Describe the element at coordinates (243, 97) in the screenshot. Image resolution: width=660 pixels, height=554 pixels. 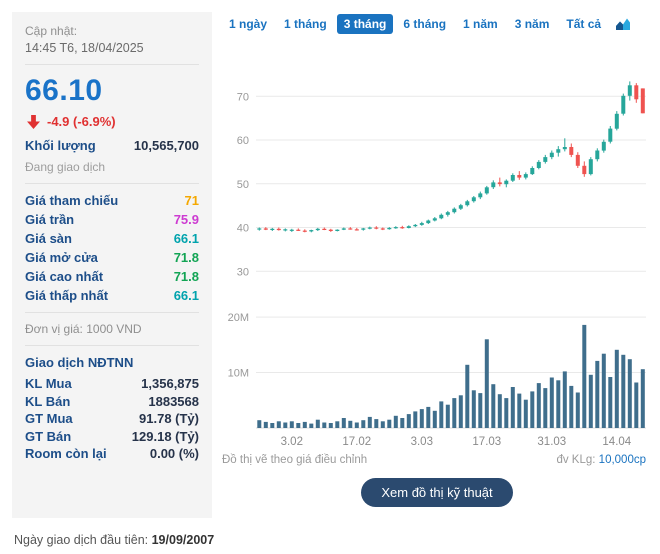
I see `svg-text: 70` at that location.